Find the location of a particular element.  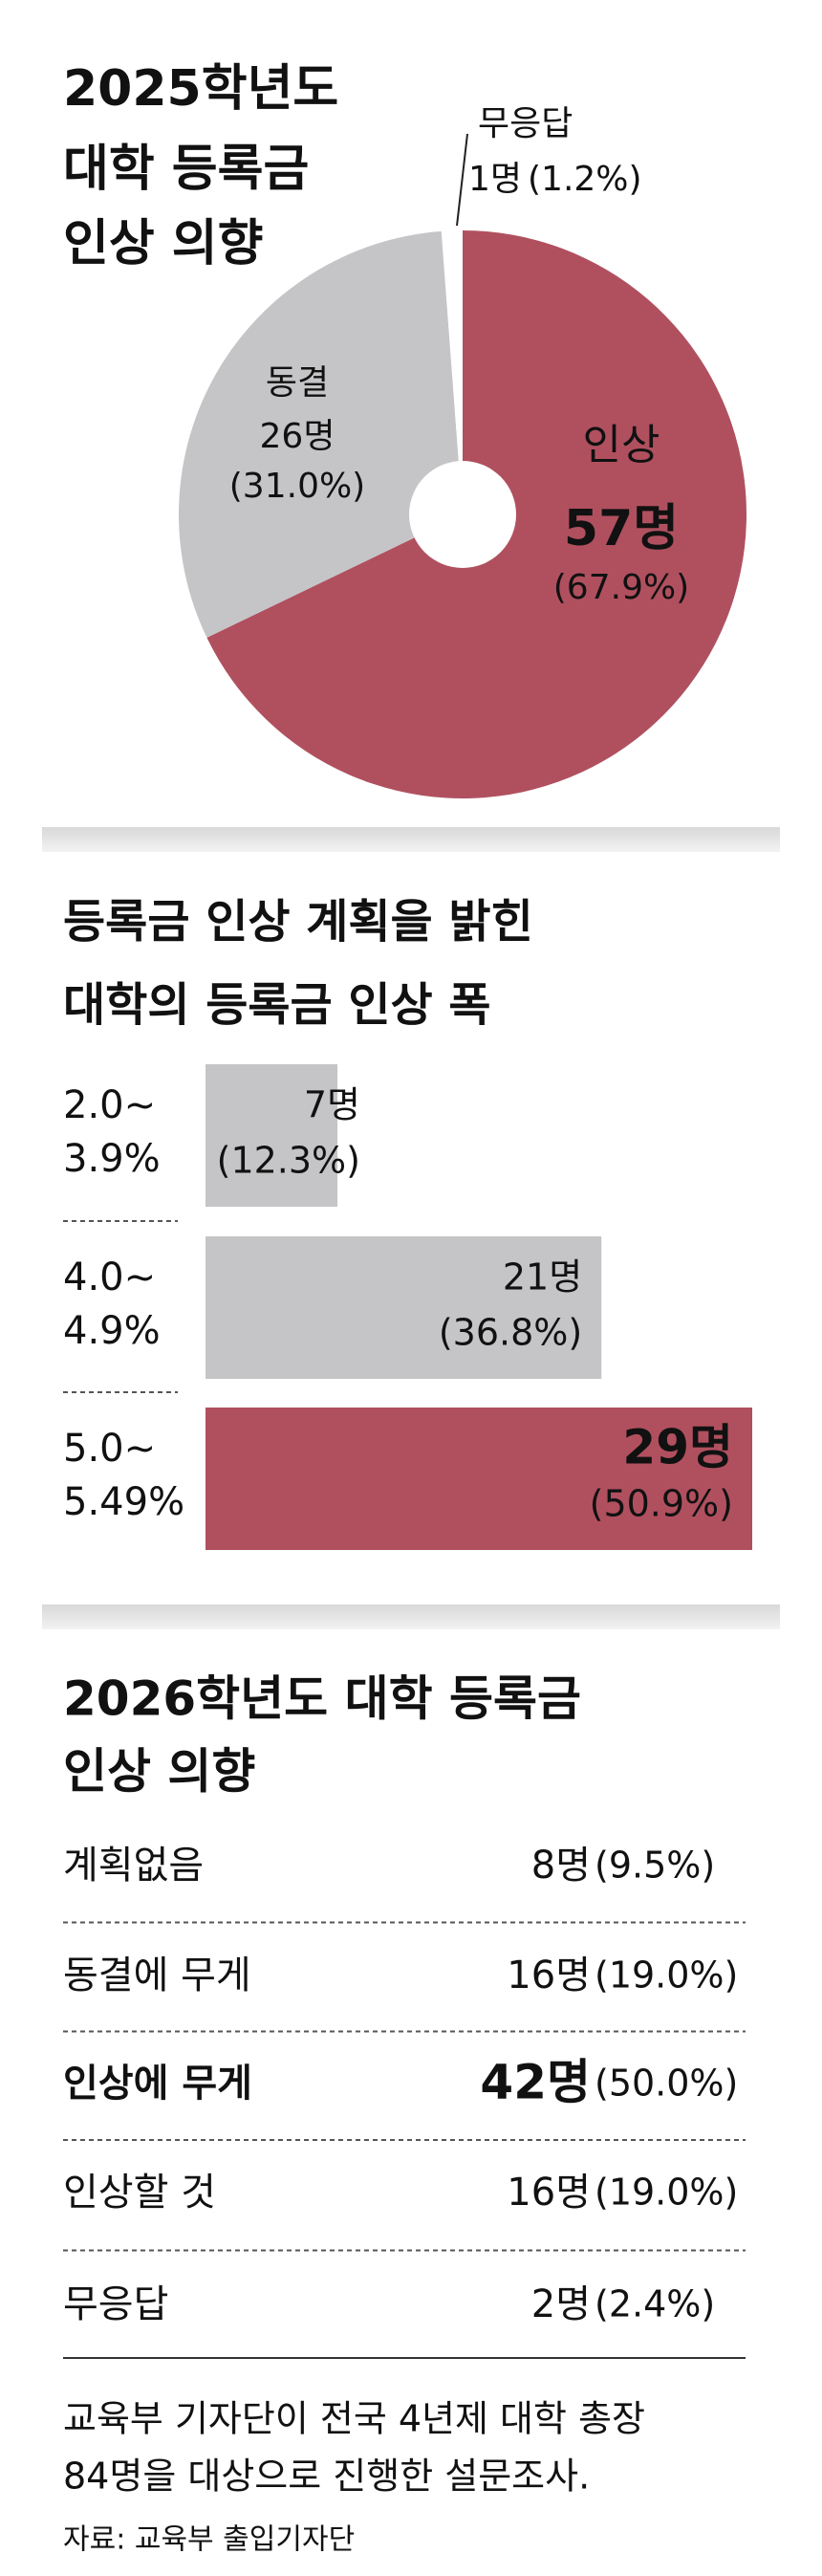

chart-title: 2025학년도 is located at coordinates (200, 89).